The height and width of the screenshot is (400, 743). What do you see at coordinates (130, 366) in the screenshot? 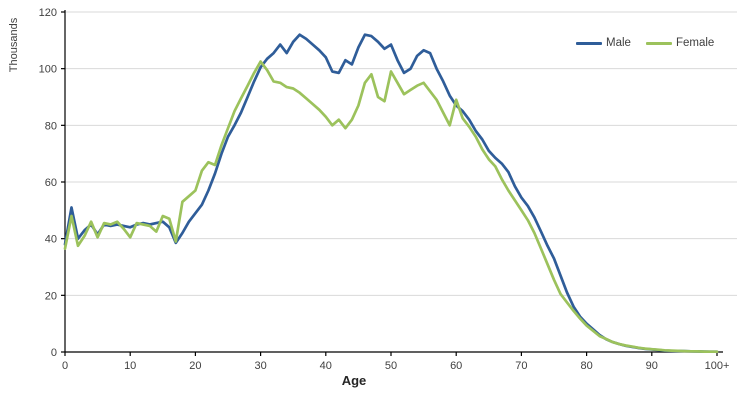
I see `x-tick-label: 10` at bounding box center [130, 366].